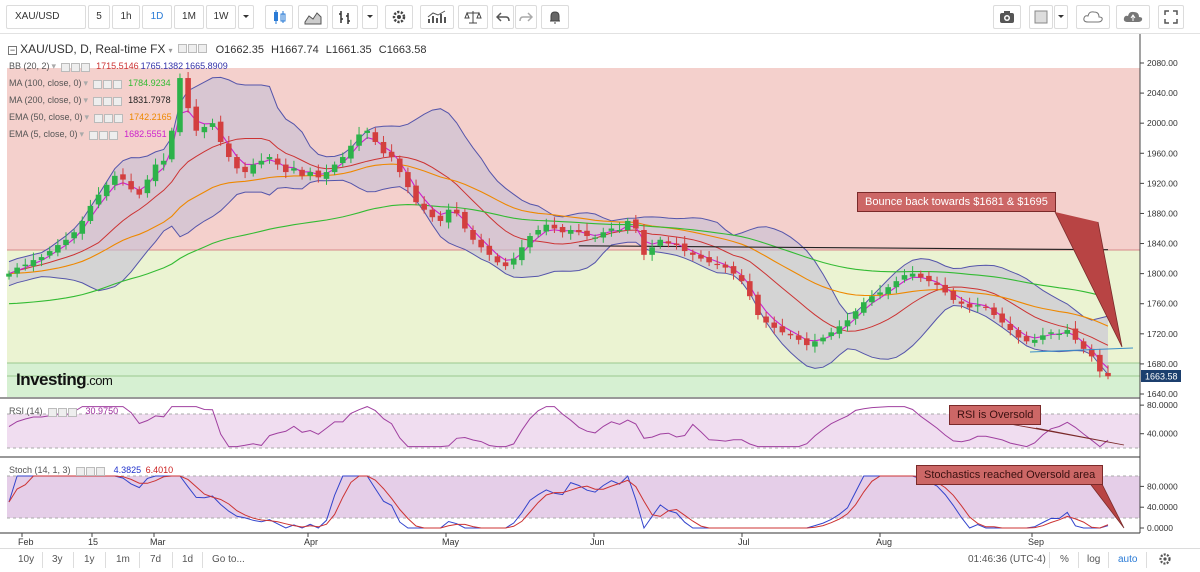  I want to click on date-axis: Feb 15 Mar Apr May Jun Jul Aug Sep, so click(531, 540).